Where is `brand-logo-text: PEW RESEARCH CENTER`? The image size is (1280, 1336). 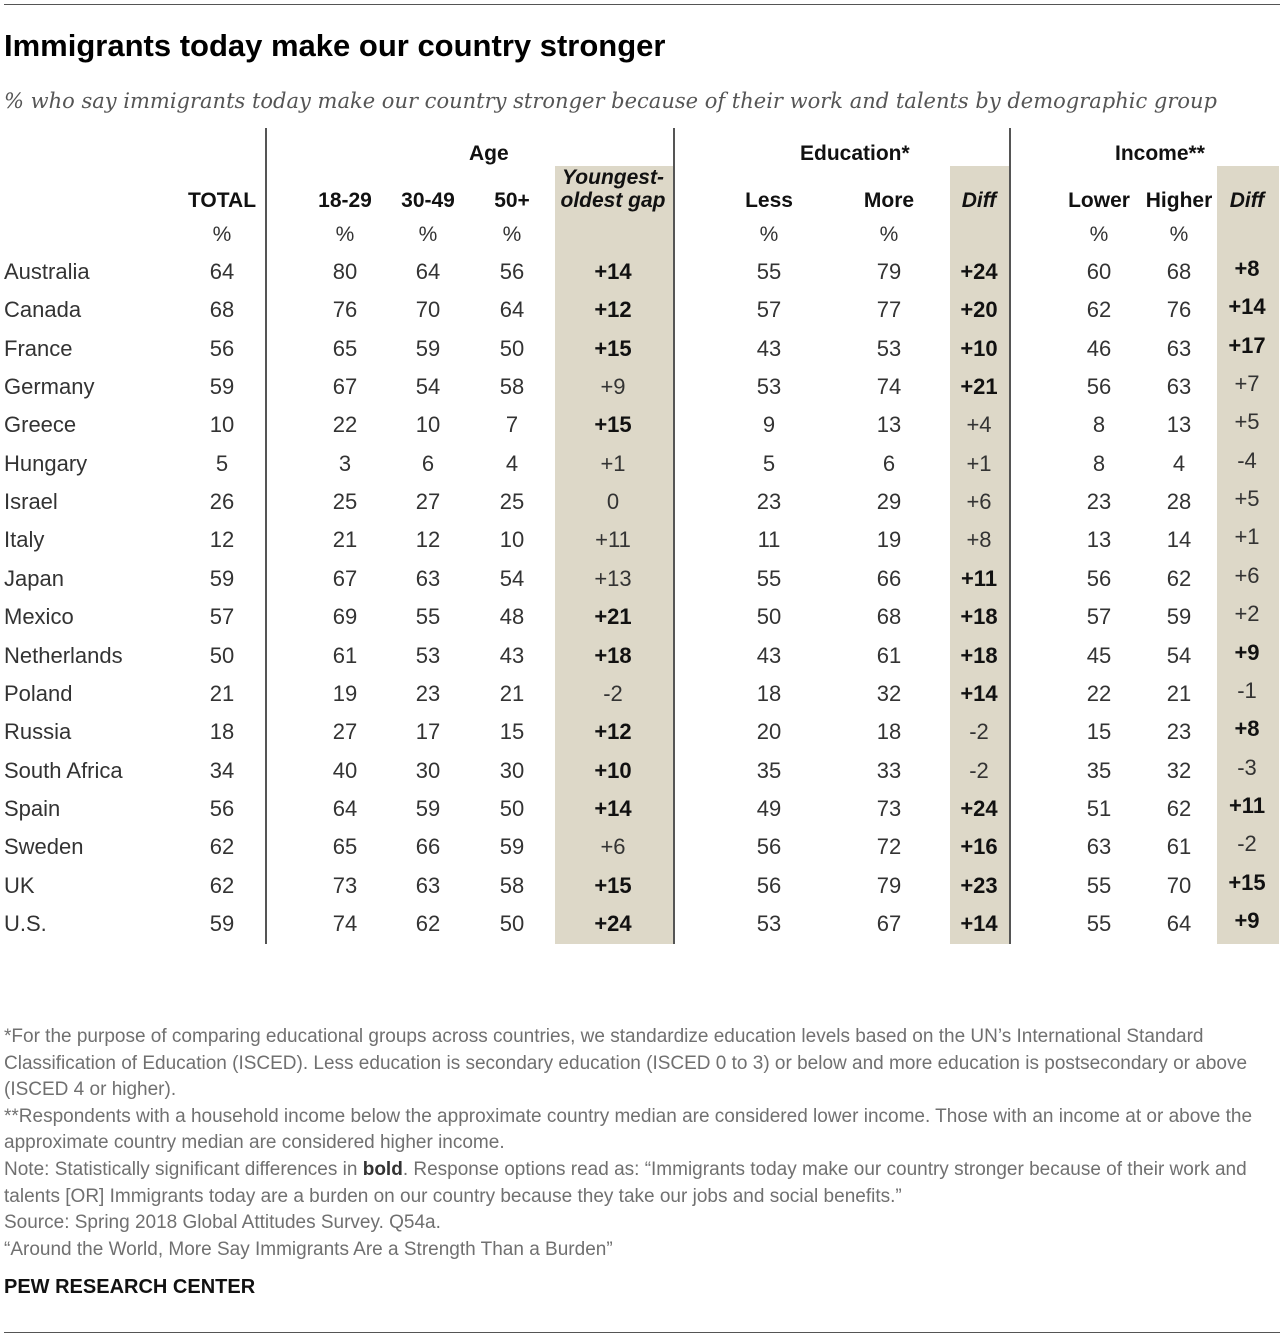
brand-logo-text: PEW RESEARCH CENTER is located at coordinates (130, 1287).